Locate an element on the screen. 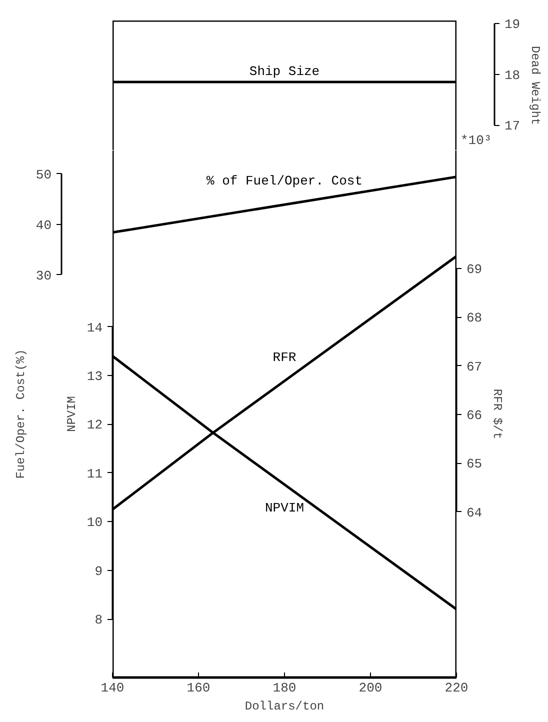  y-tick-label: 18 is located at coordinates (512, 75).